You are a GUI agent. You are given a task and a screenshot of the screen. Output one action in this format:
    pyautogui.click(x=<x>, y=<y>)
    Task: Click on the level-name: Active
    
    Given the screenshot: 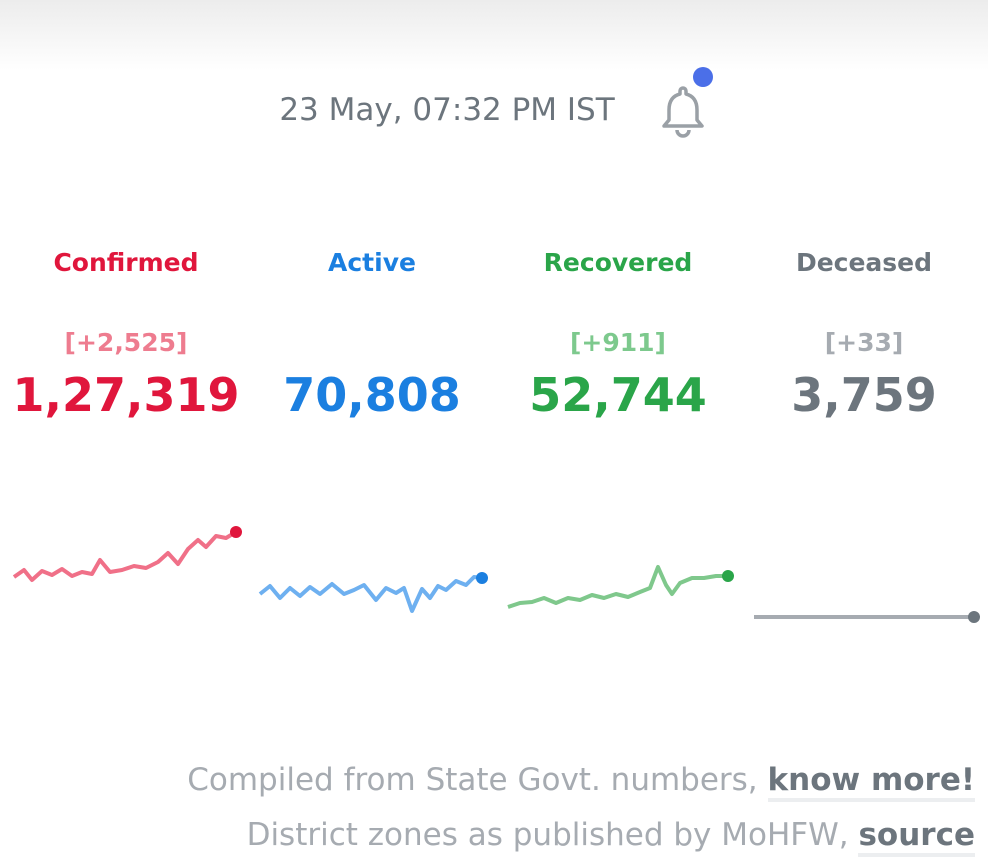 What is the action you would take?
    pyautogui.click(x=372, y=262)
    